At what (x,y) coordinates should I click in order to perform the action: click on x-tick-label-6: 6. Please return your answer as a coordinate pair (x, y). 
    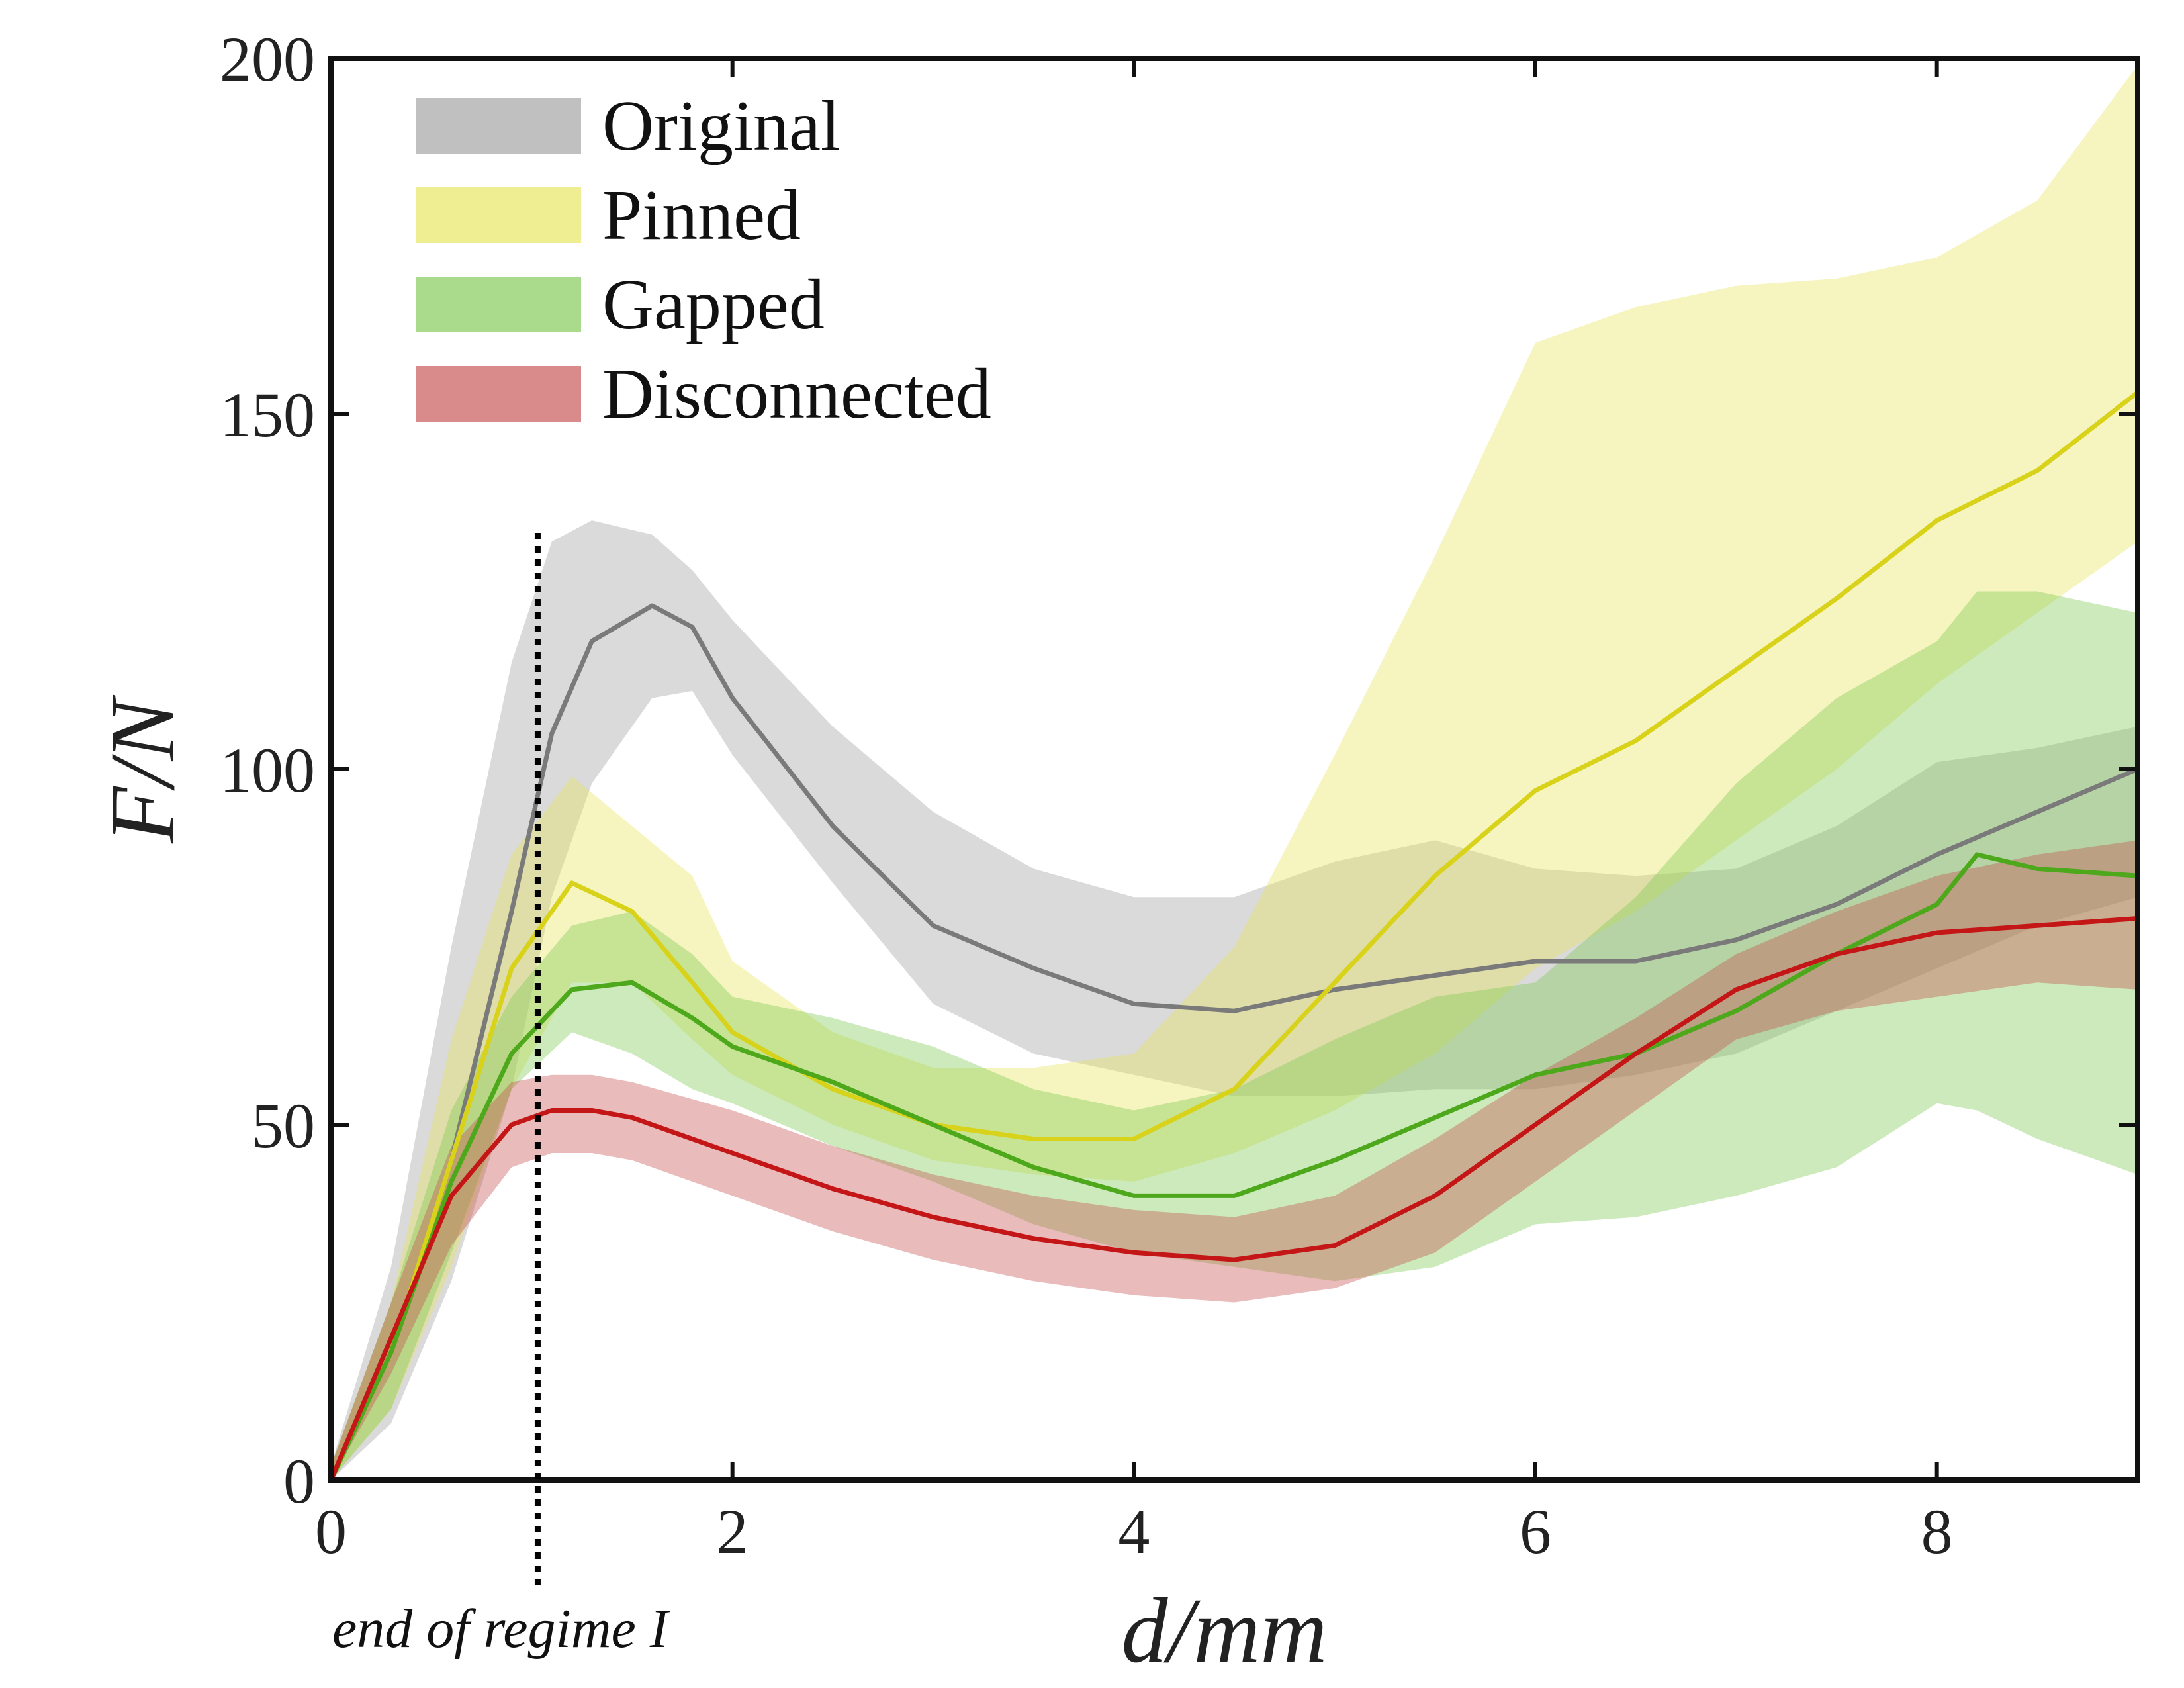
    Looking at the image, I should click on (1535, 1531).